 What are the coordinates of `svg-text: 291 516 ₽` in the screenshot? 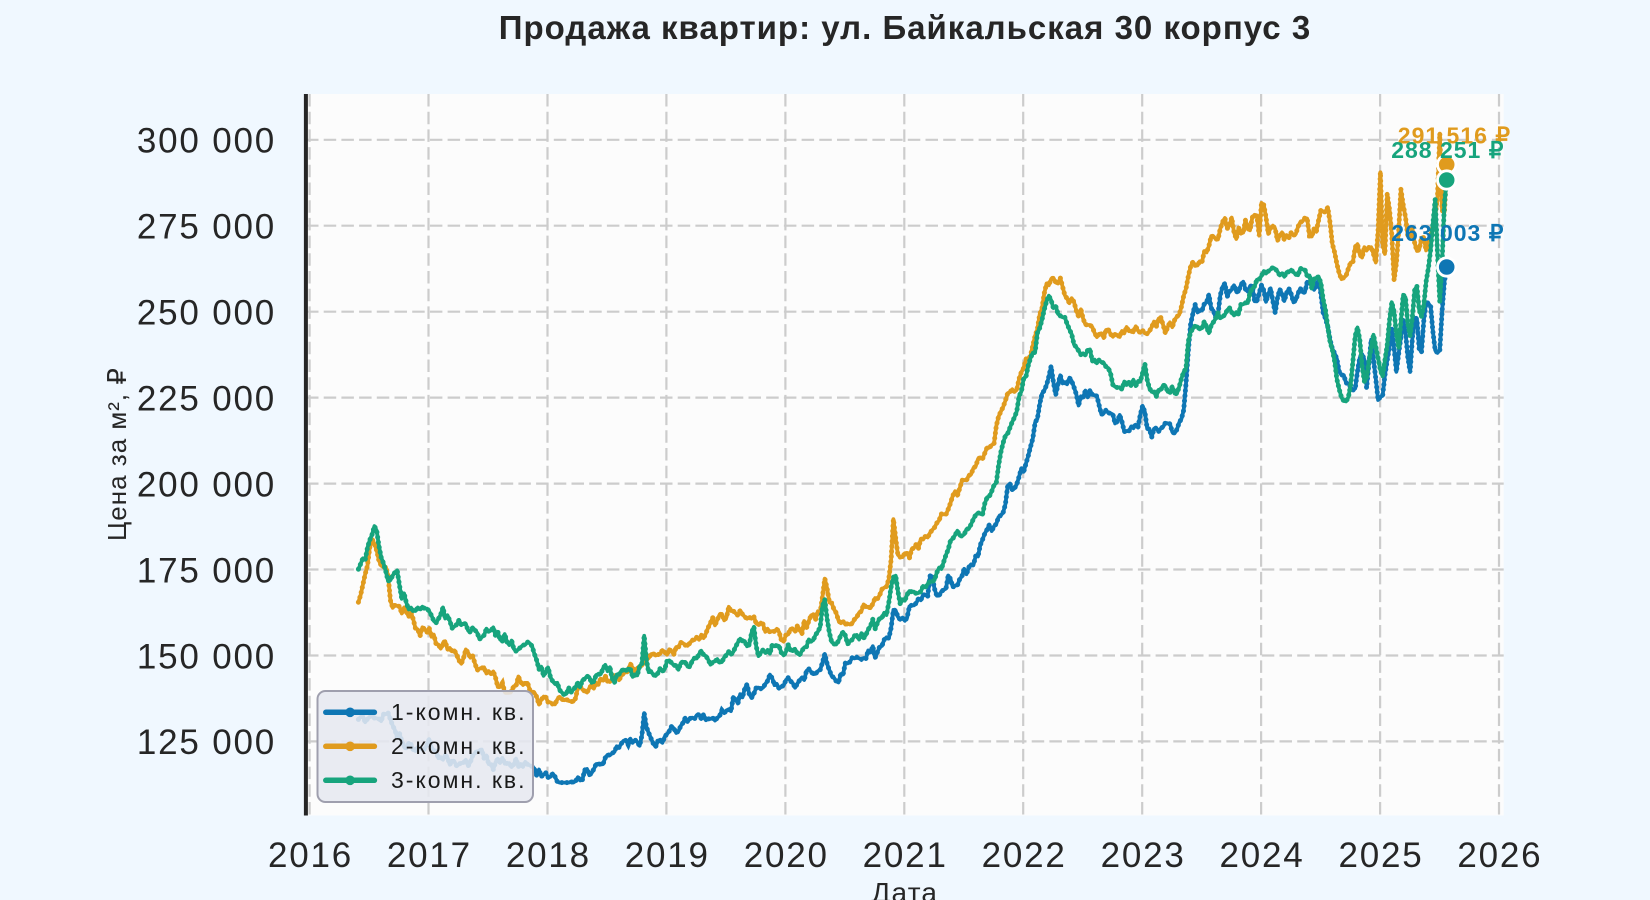 It's located at (1454, 136).